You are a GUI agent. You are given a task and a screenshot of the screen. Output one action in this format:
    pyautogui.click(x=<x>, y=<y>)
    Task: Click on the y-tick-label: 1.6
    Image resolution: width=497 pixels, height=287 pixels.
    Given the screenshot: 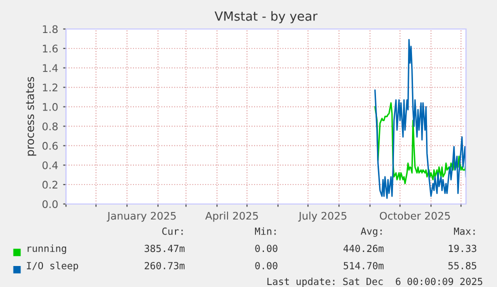 What is the action you would take?
    pyautogui.click(x=50, y=48)
    